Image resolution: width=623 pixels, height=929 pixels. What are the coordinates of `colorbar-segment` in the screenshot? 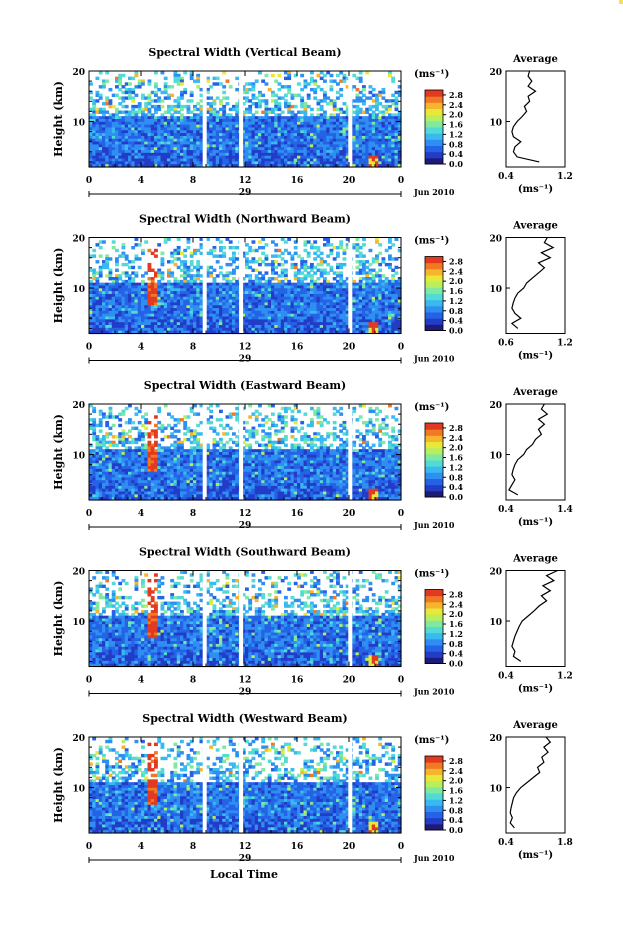 It's located at (434, 112).